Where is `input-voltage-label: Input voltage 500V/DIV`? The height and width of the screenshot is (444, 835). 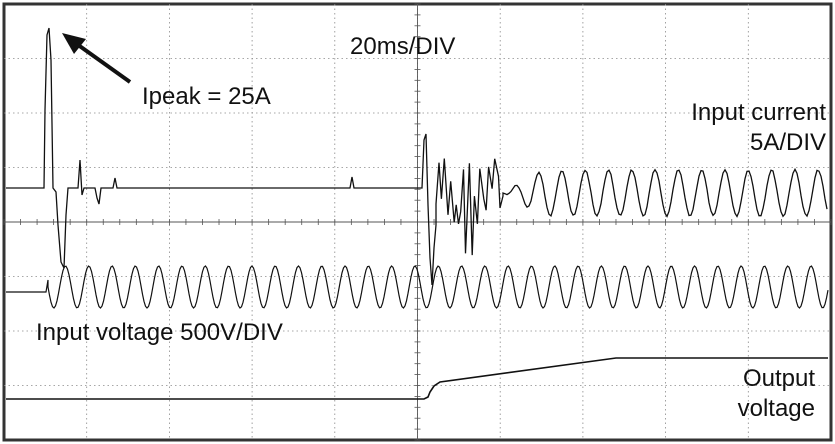
input-voltage-label: Input voltage 500V/DIV is located at coordinates (159, 332).